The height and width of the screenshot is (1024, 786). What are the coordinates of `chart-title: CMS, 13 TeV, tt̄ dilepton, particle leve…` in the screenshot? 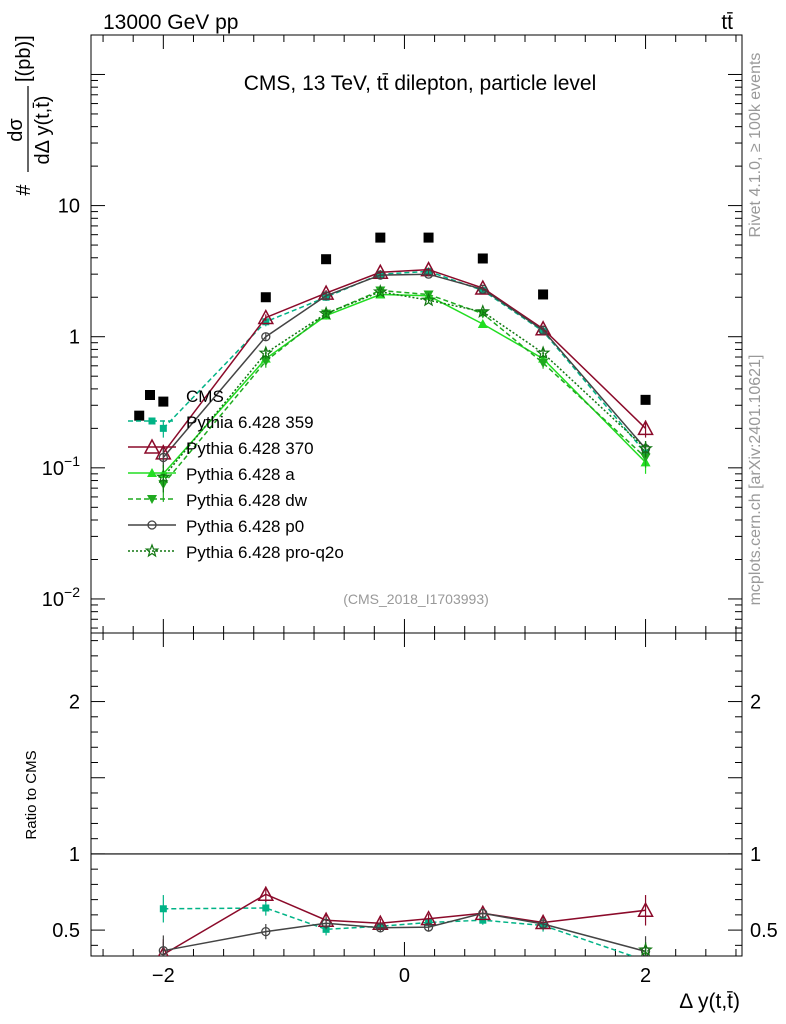 It's located at (420, 83).